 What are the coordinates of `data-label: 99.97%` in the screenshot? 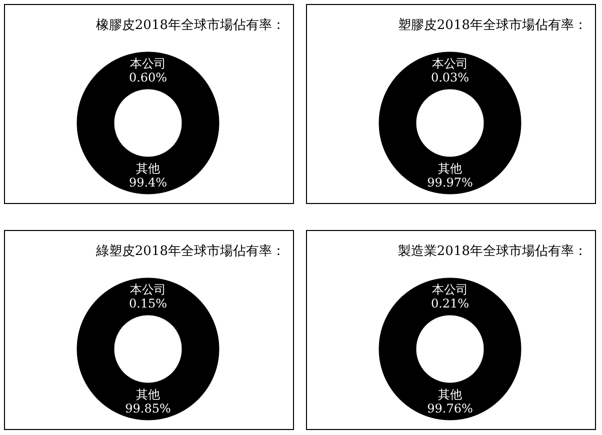 It's located at (450, 183).